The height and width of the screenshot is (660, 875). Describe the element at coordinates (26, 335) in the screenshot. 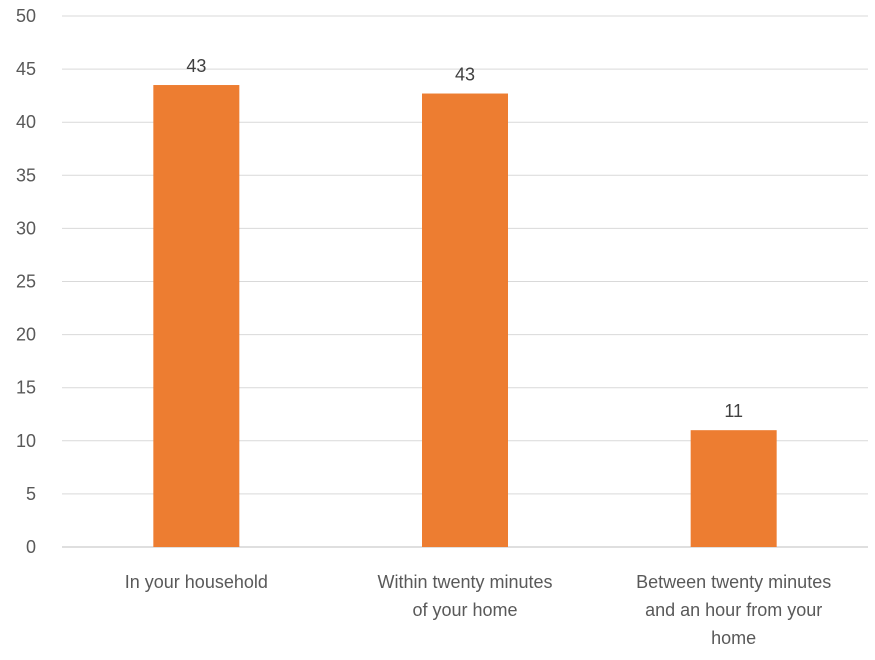

I see `y-tick-label: 20` at that location.